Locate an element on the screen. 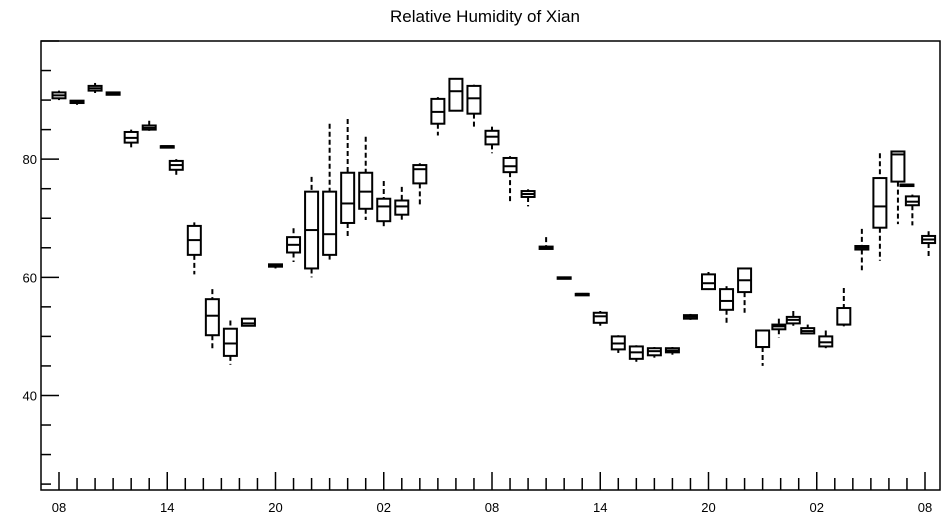 The height and width of the screenshot is (520, 947). x-axis: 08 14 20 02 08 14 20 02 08 is located at coordinates (492, 493).